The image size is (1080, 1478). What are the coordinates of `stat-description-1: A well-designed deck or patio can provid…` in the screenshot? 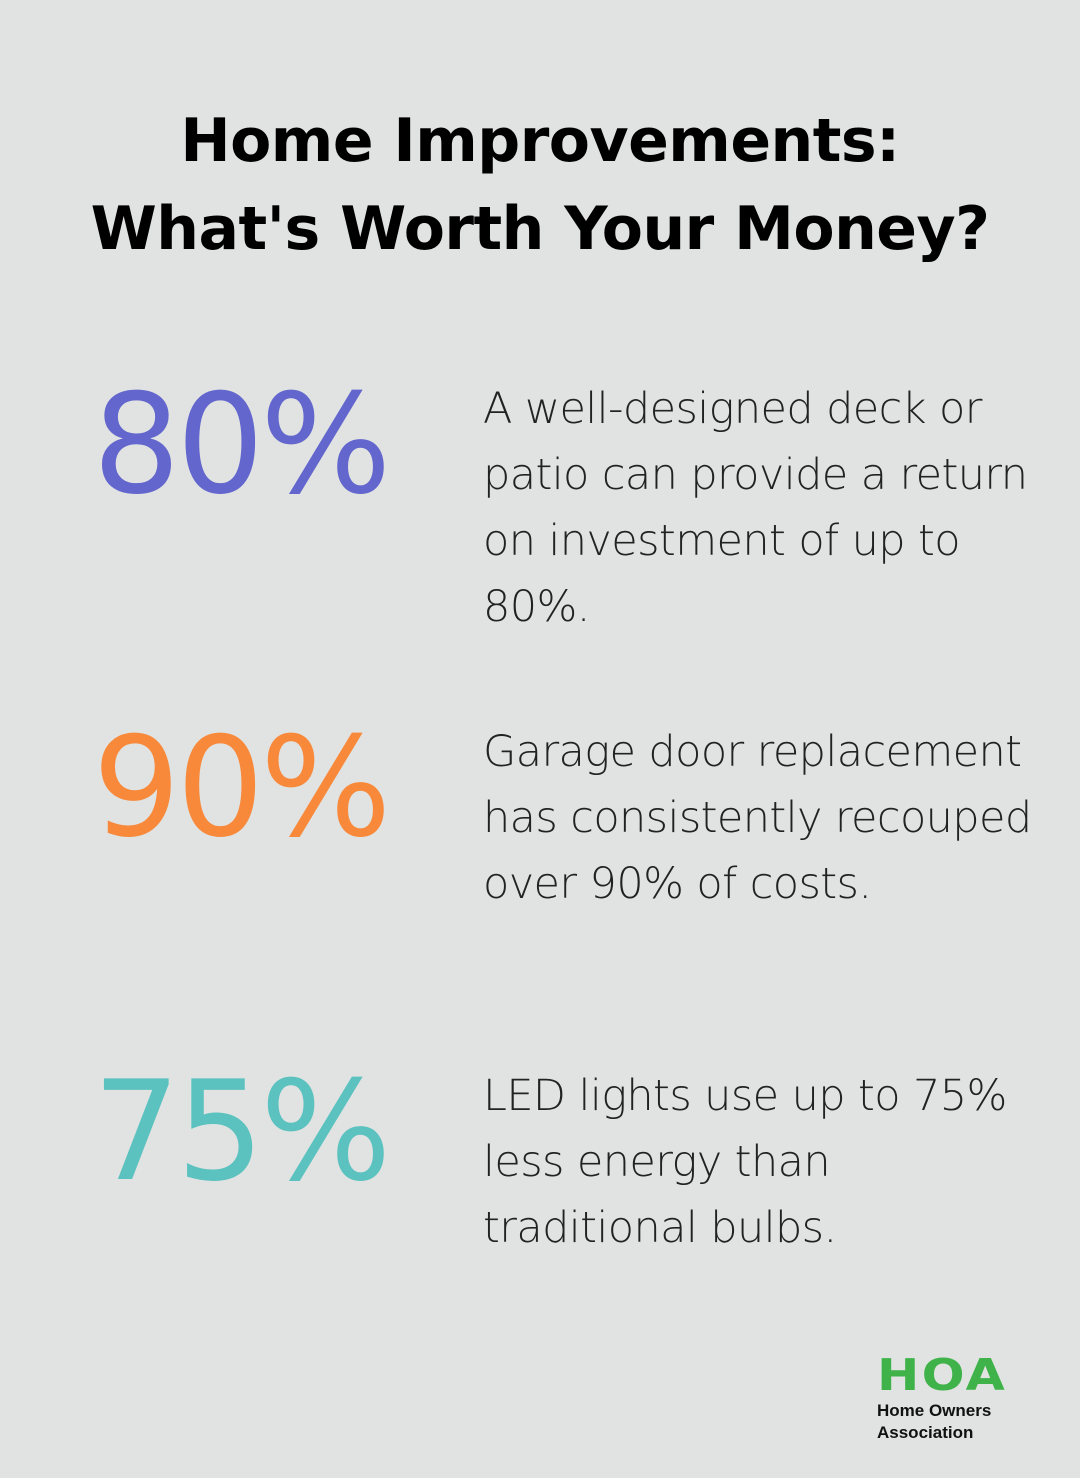 It's located at (755, 508).